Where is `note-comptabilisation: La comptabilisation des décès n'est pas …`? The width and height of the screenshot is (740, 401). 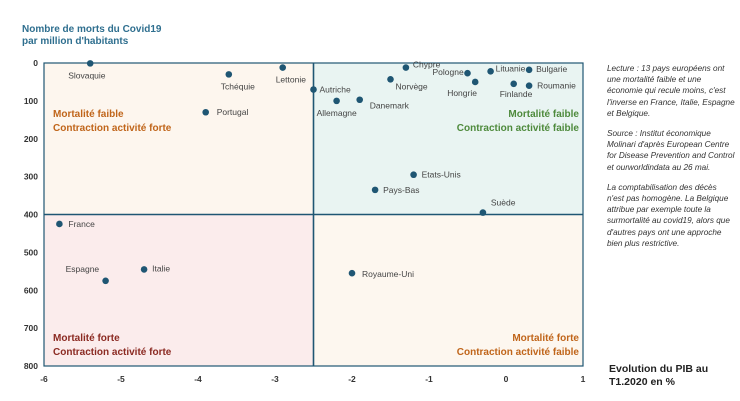 note-comptabilisation: La comptabilisation des décès n'est pas … is located at coordinates (668, 215).